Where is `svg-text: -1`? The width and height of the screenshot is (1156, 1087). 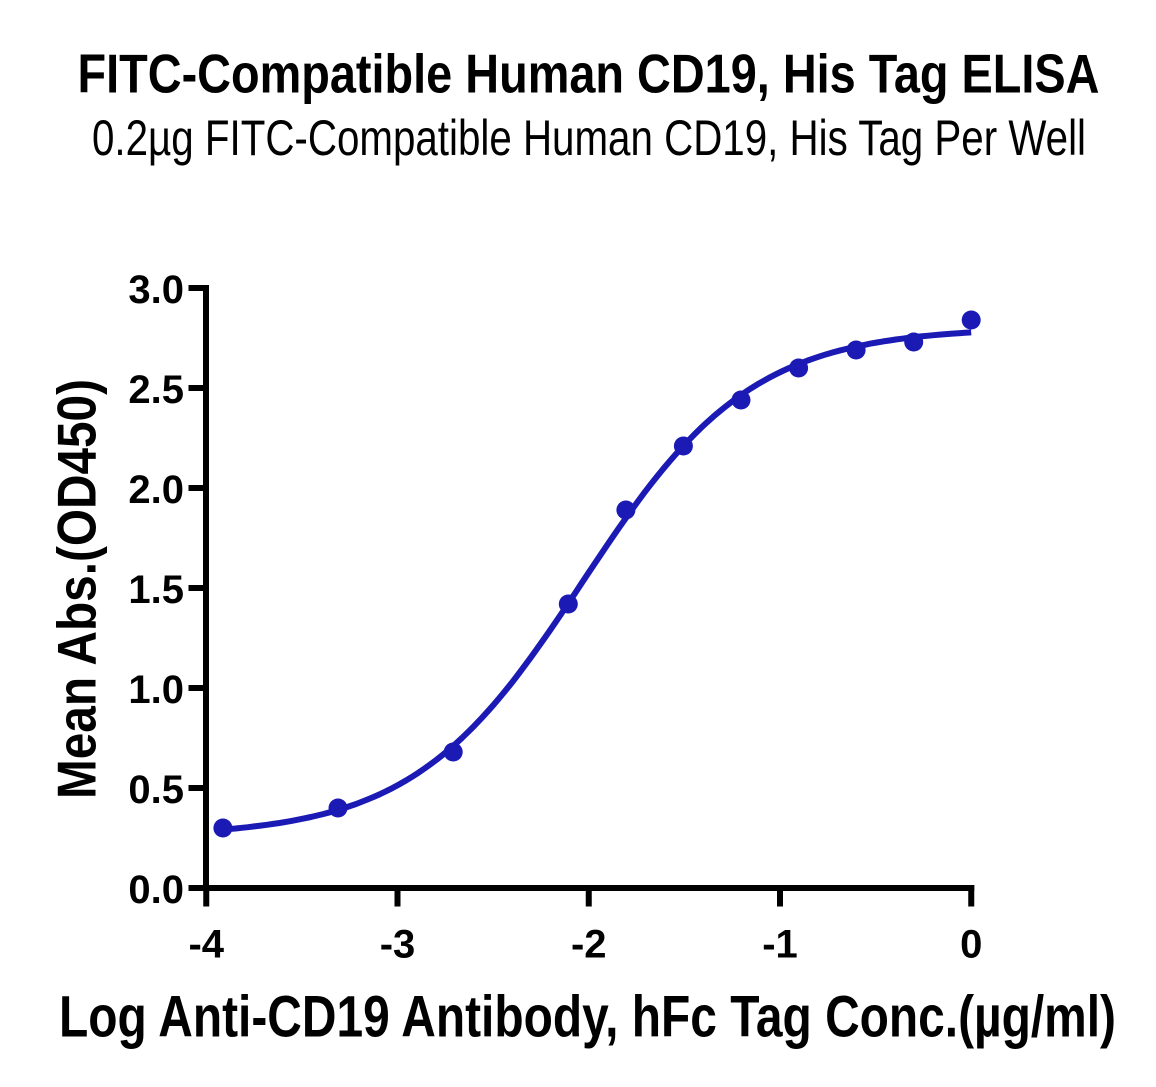 svg-text: -1 is located at coordinates (780, 945).